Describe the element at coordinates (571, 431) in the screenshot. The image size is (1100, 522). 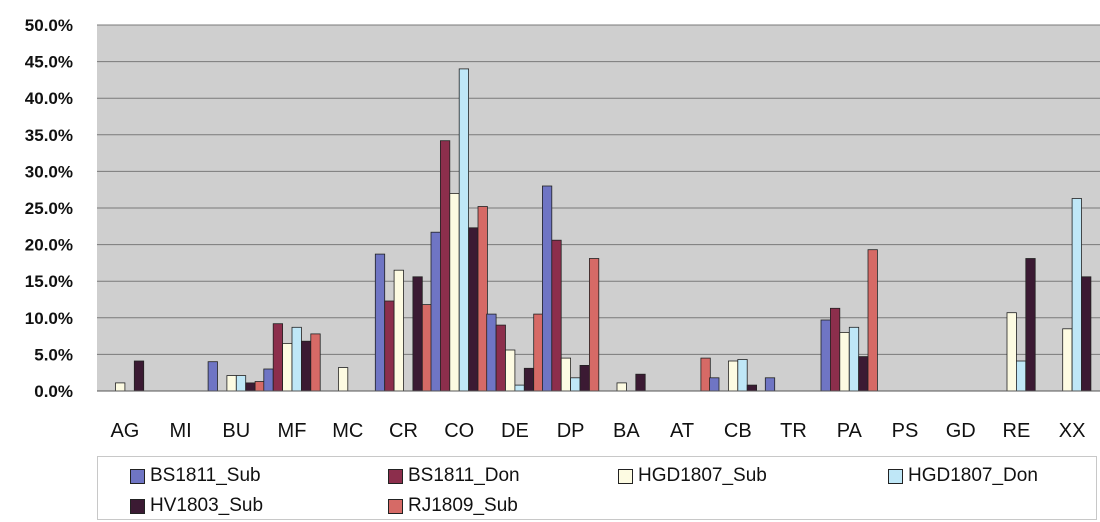
I see `x-tick-label: DP` at that location.